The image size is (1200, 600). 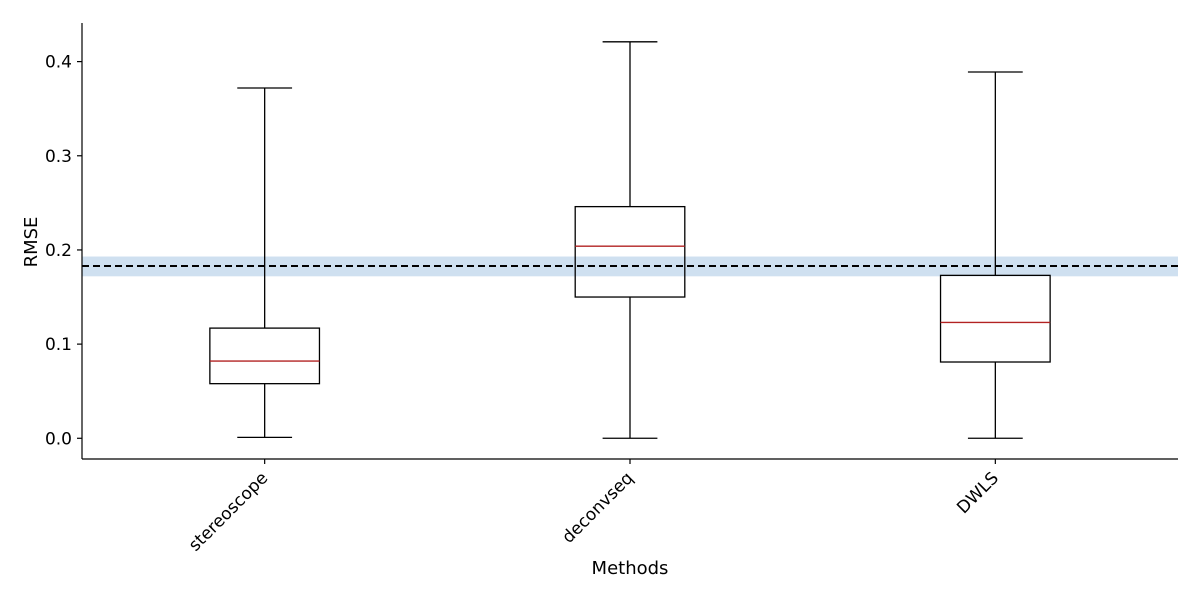 What do you see at coordinates (58, 439) in the screenshot?
I see `y-tick-label: 0.0` at bounding box center [58, 439].